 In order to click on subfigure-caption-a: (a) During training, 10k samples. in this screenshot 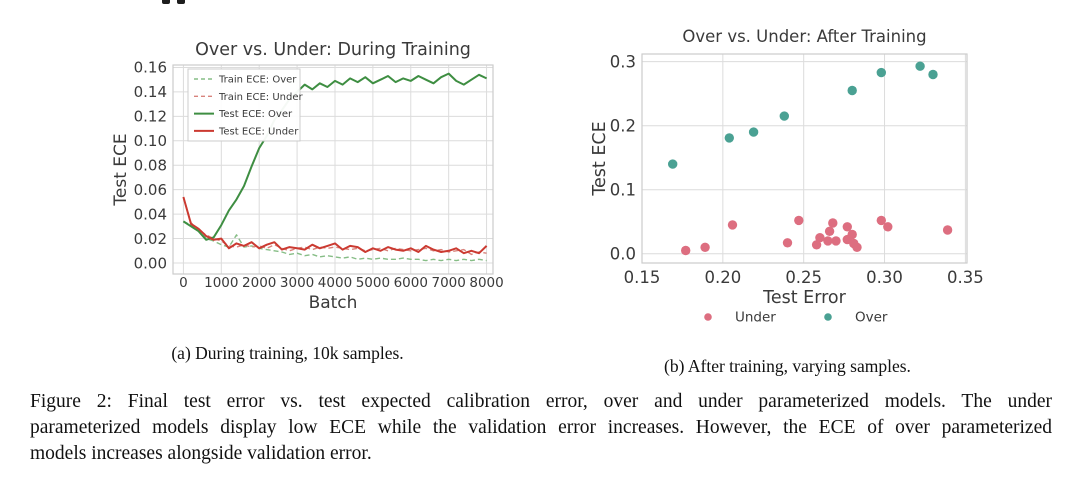, I will do `click(287, 353)`.